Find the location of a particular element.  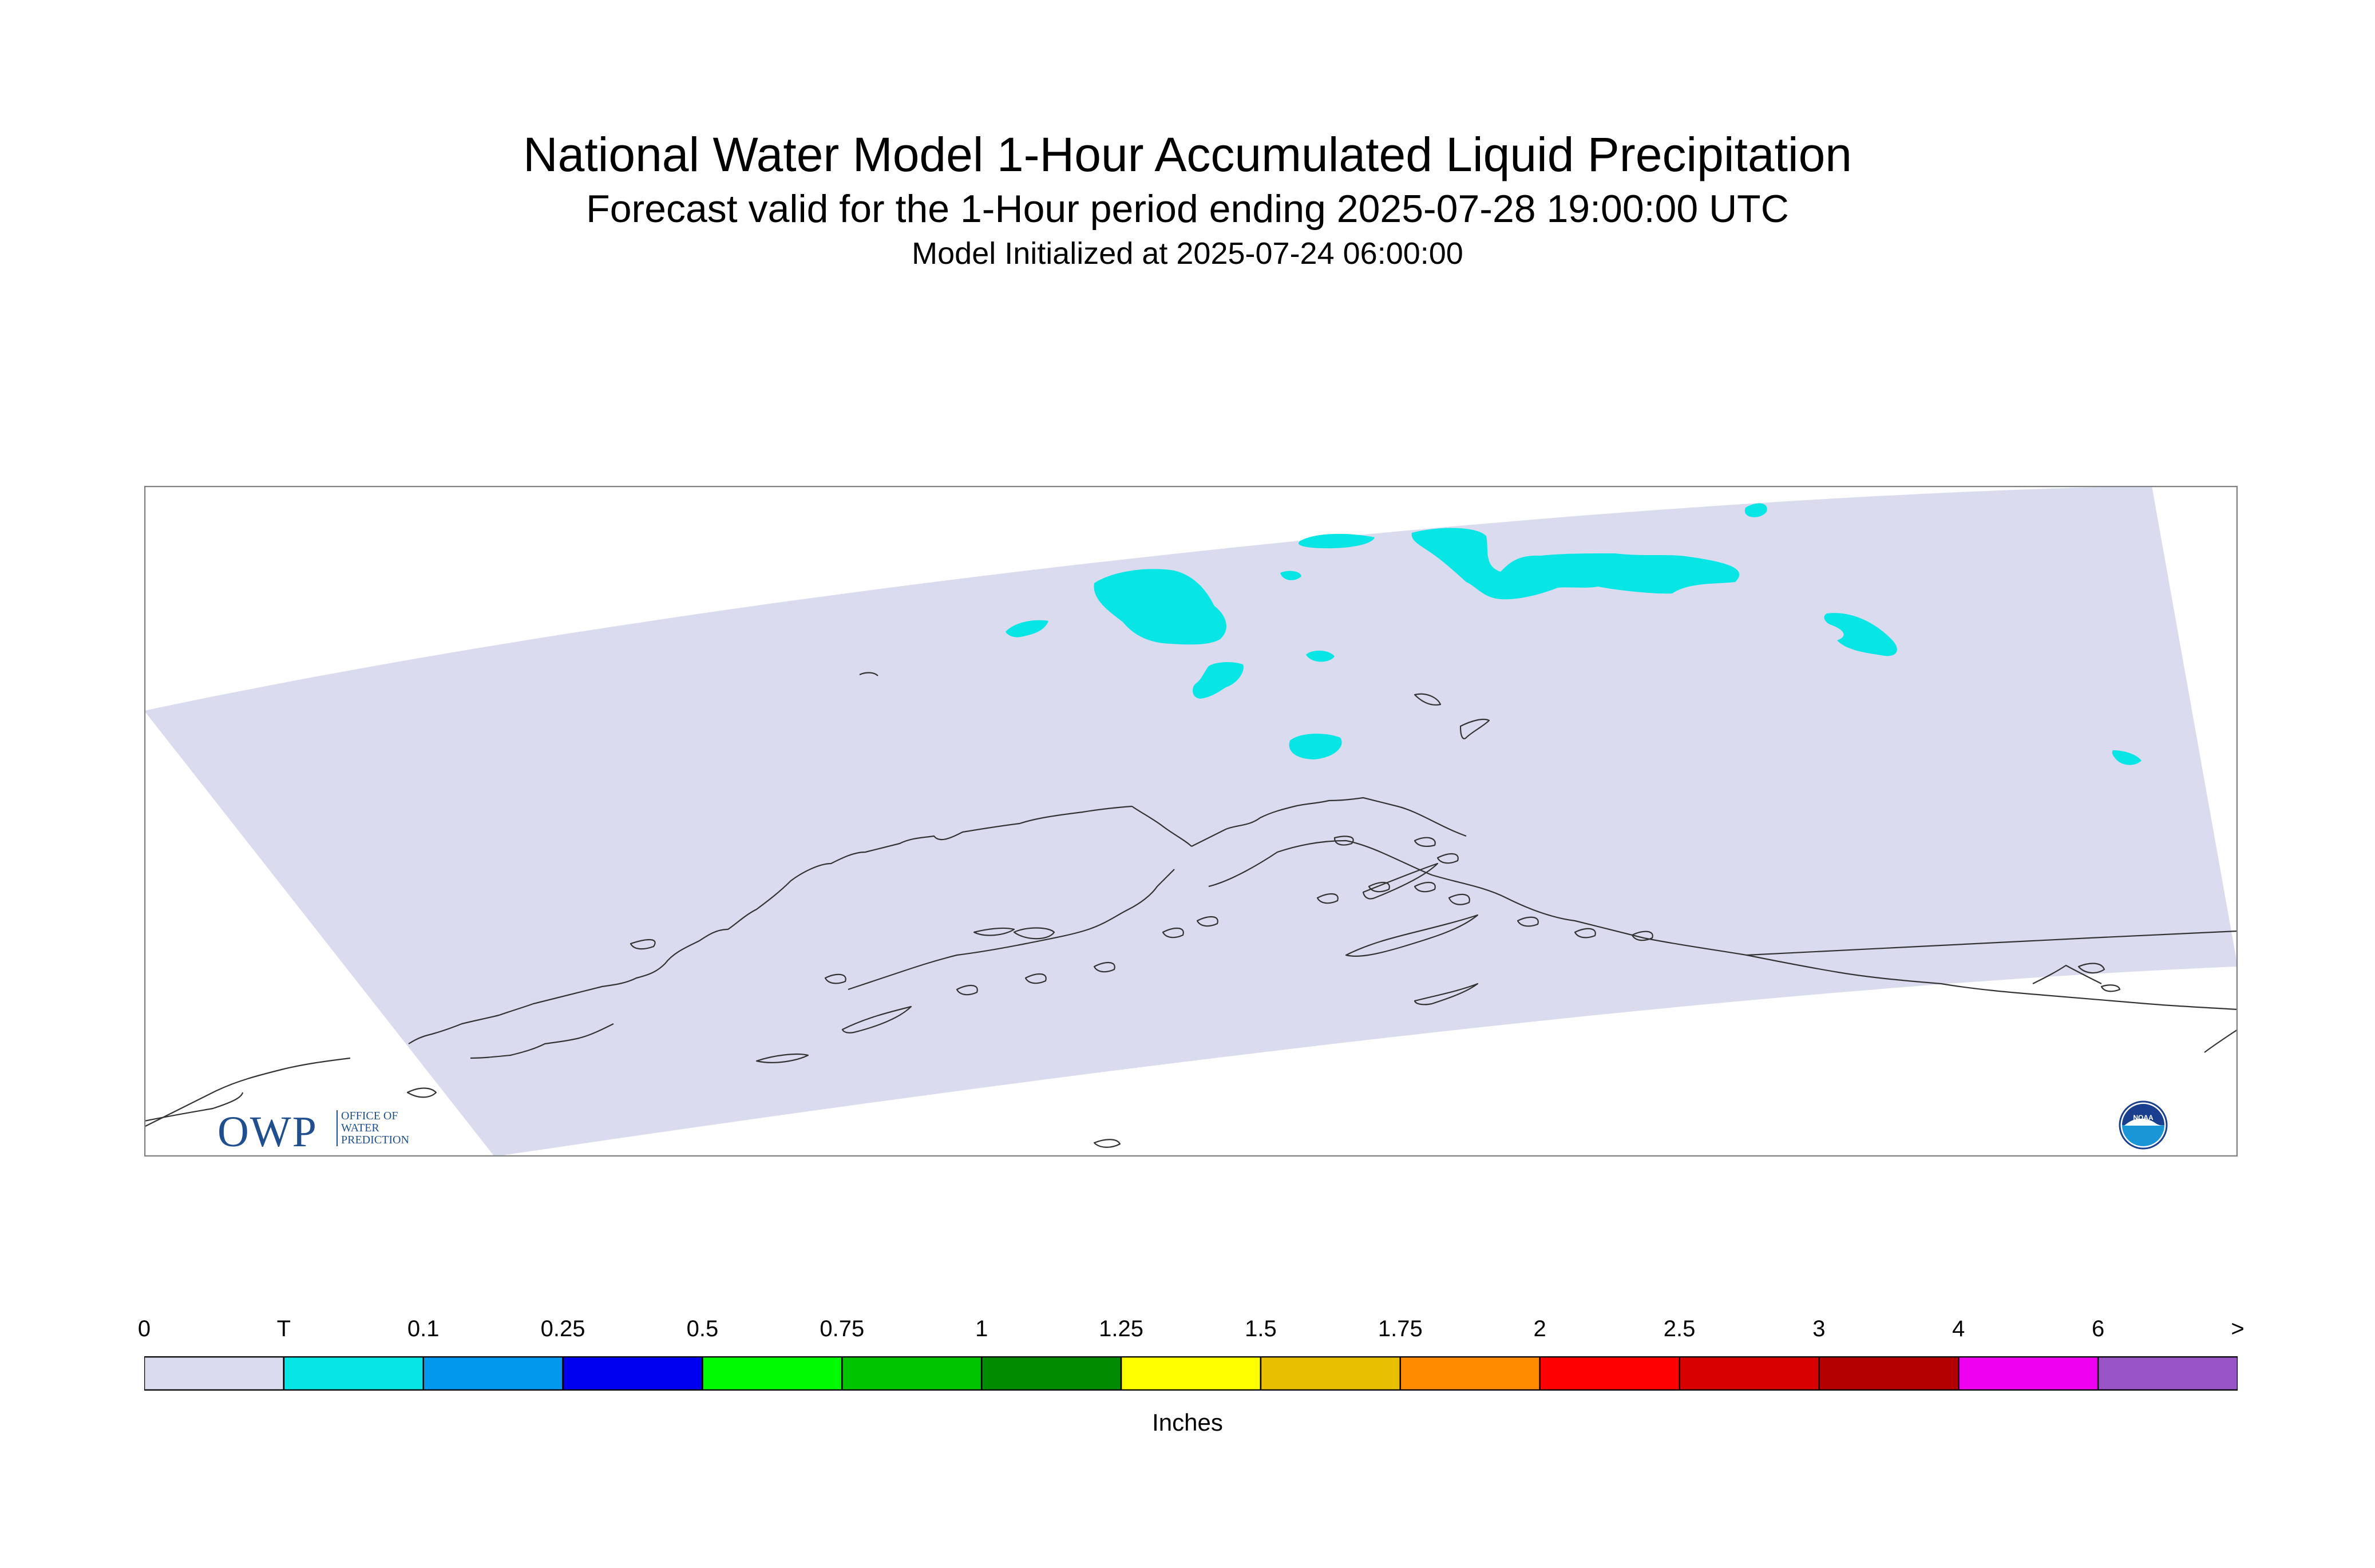

colorbar-tick-label: 4 is located at coordinates (1959, 1328).